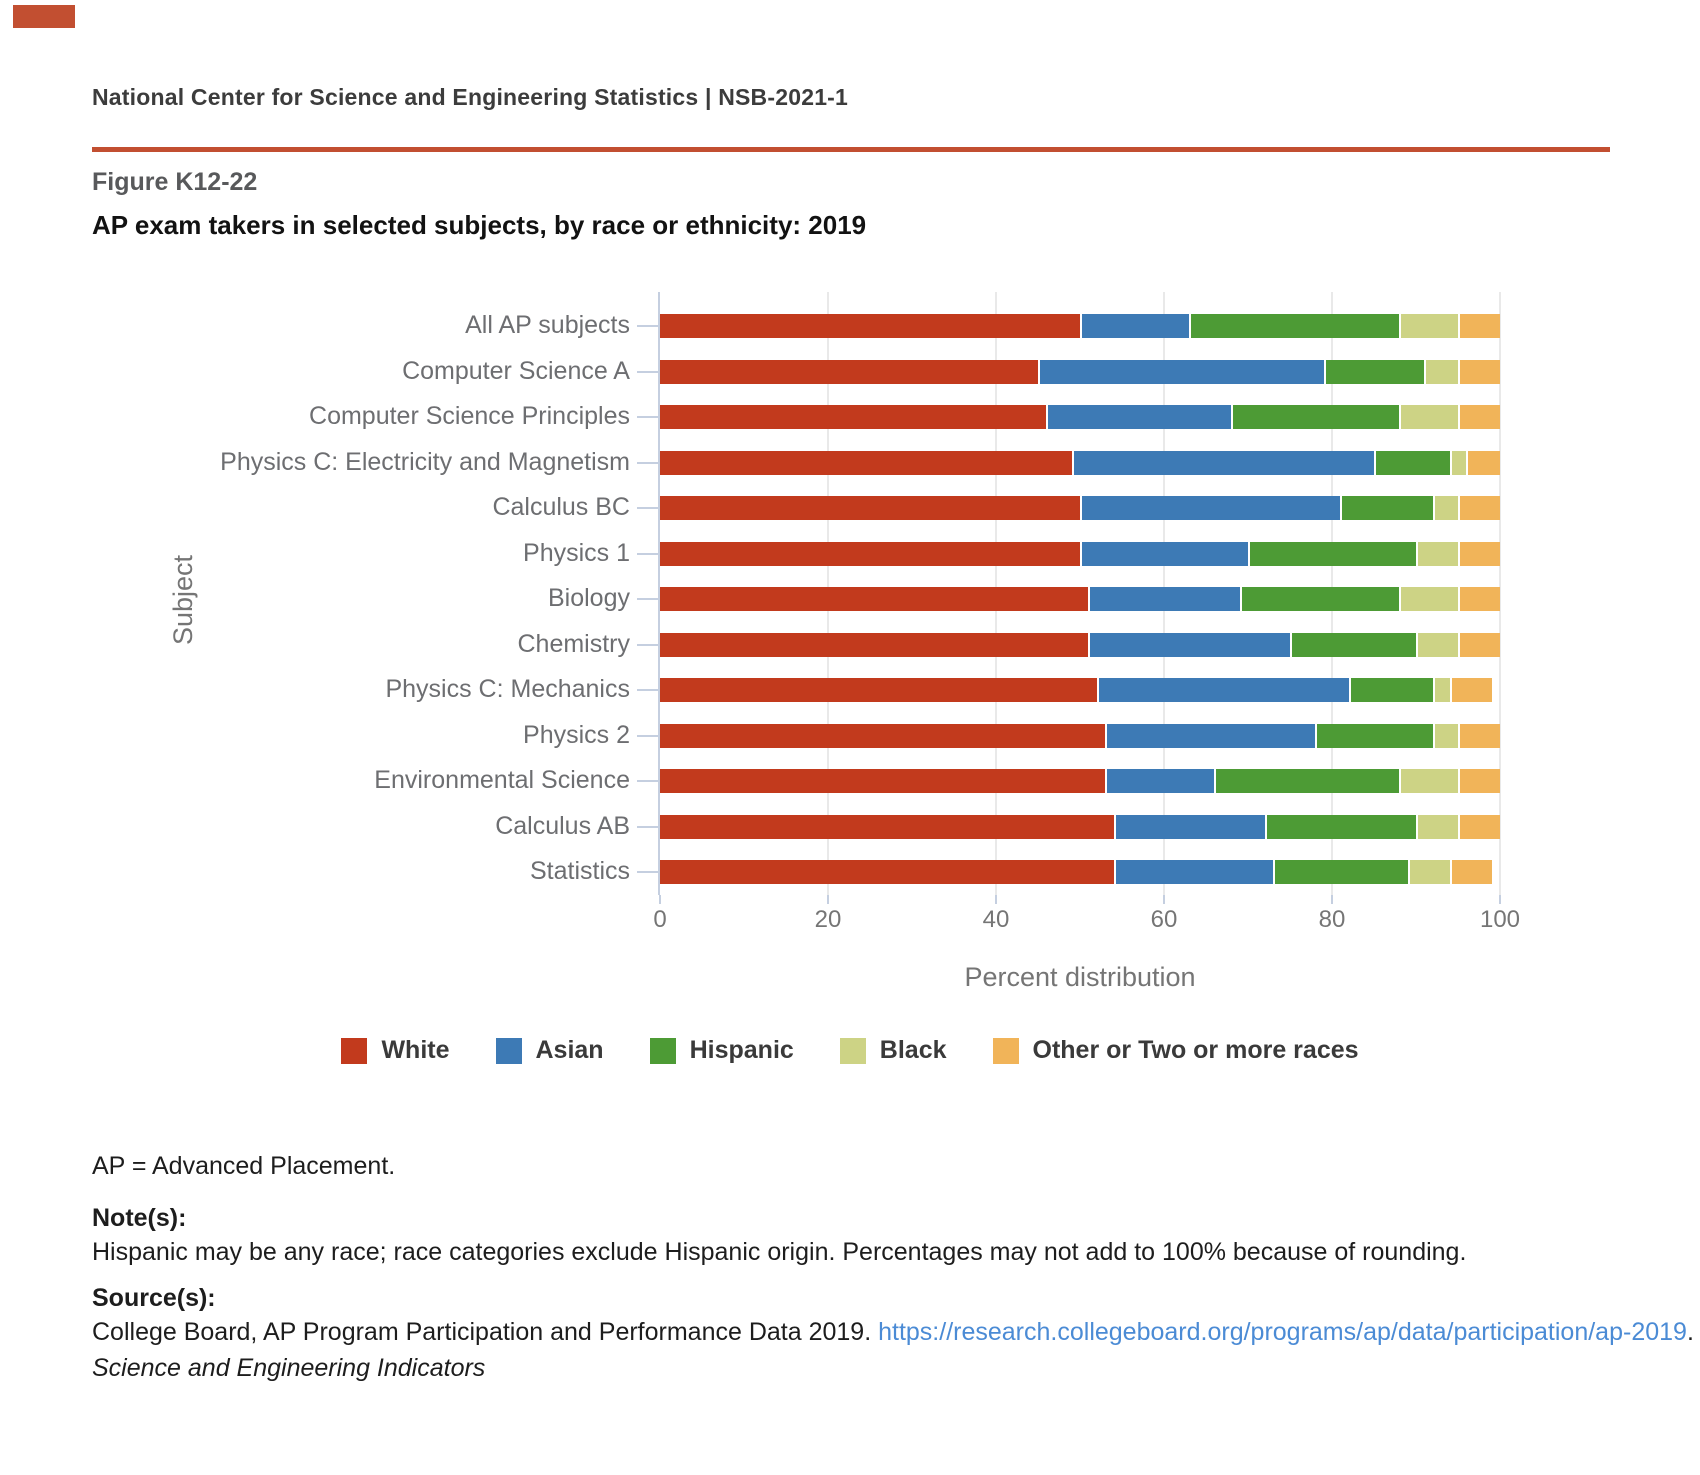 The width and height of the screenshot is (1700, 1475). I want to click on row-label: Physics 2, so click(576, 734).